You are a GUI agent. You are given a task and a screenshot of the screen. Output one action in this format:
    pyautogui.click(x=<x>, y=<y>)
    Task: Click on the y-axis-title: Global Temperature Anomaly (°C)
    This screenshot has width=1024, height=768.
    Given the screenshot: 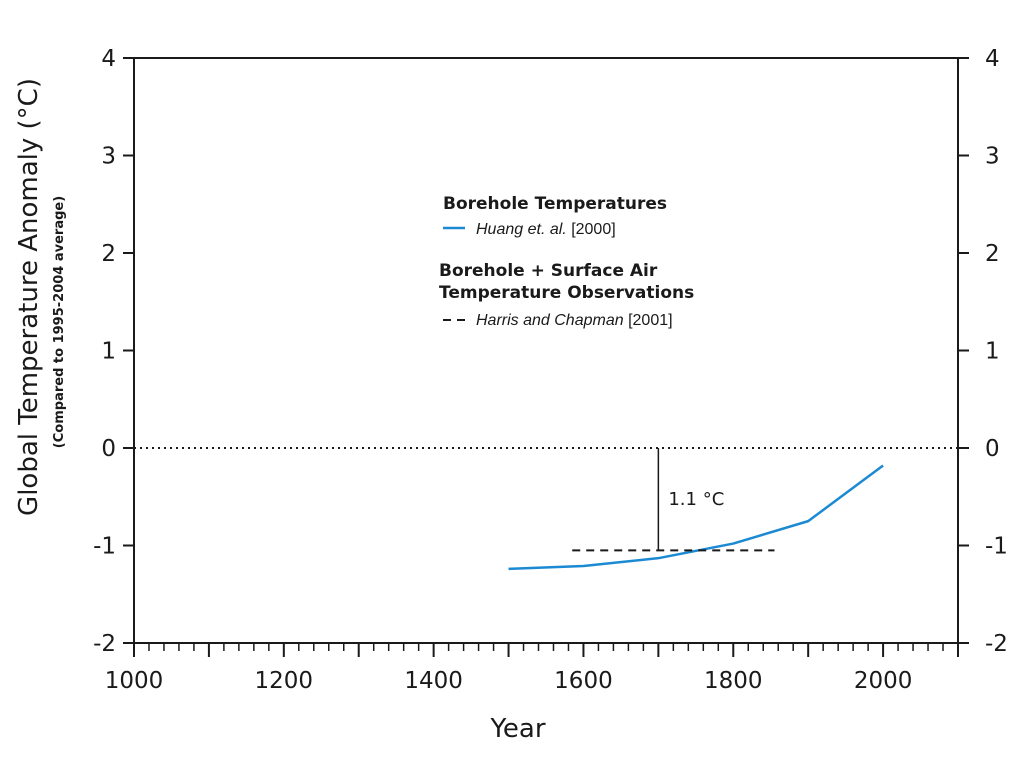 What is the action you would take?
    pyautogui.click(x=29, y=297)
    